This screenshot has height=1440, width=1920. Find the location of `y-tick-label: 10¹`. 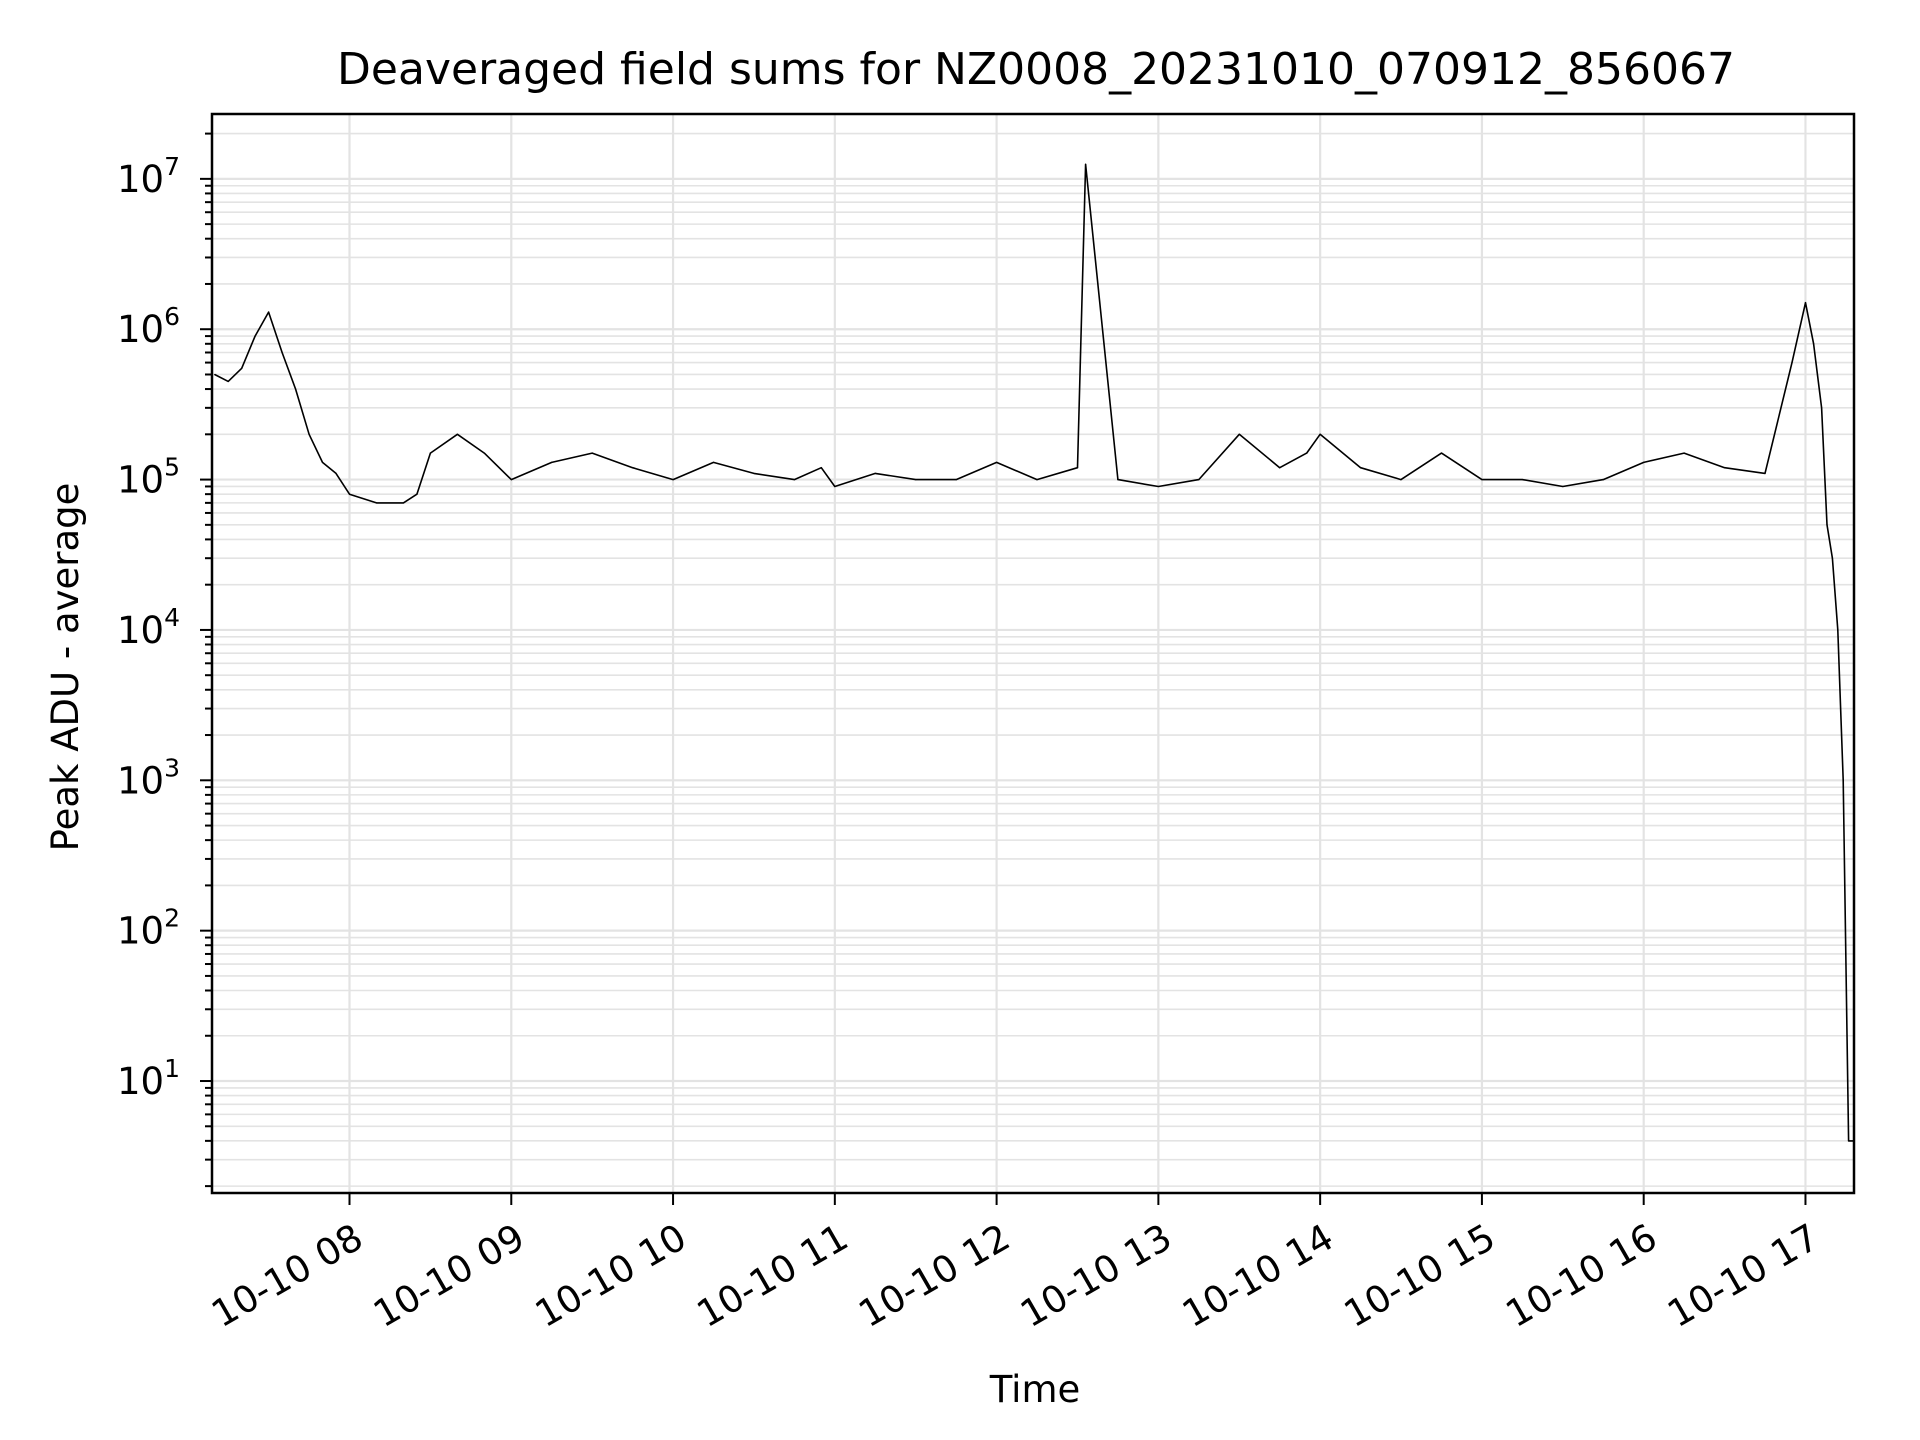

y-tick-label: 10¹ is located at coordinates (148, 1078).